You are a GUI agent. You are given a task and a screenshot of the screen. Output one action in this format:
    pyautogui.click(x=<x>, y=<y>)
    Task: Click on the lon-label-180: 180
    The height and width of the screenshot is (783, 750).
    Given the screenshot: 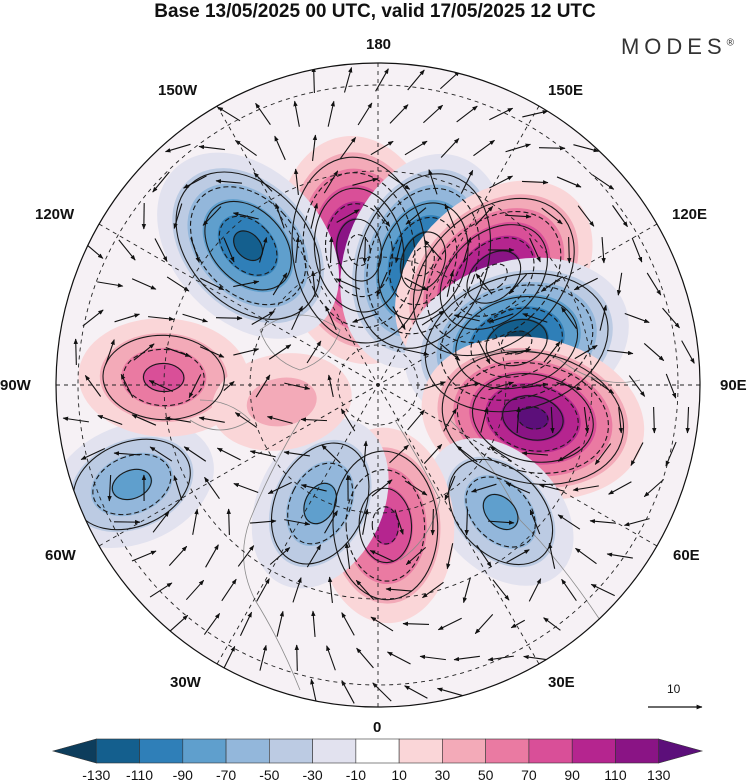 What is the action you would take?
    pyautogui.click(x=379, y=44)
    